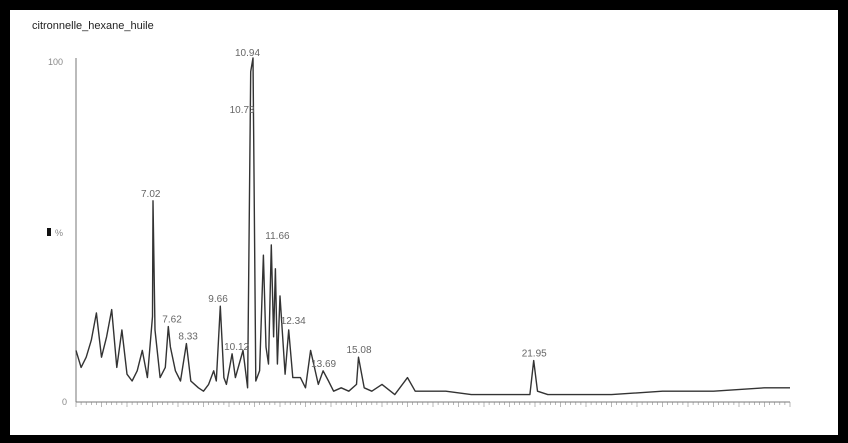 The image size is (848, 443). I want to click on peak-label: 10.94, so click(247, 53).